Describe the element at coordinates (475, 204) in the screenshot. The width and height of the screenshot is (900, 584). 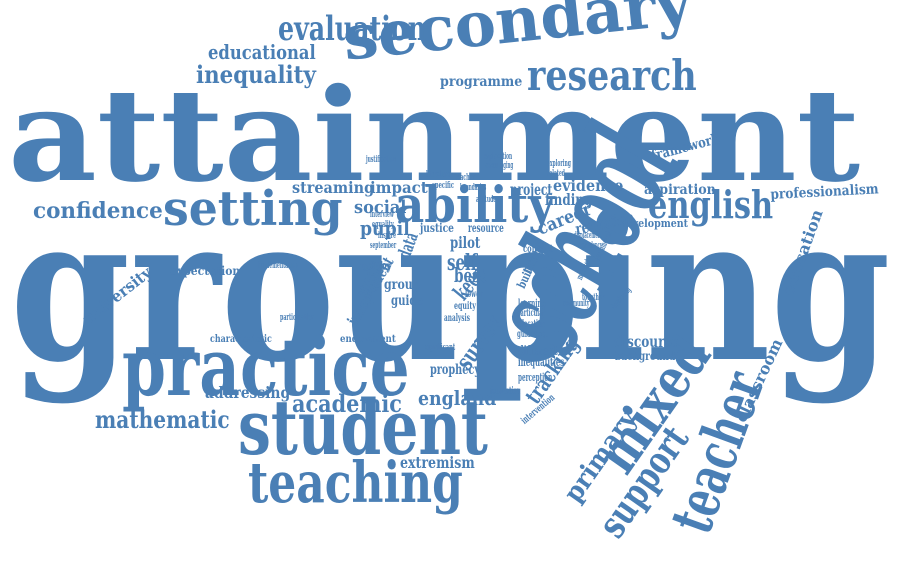
I see `word-ability: ability` at that location.